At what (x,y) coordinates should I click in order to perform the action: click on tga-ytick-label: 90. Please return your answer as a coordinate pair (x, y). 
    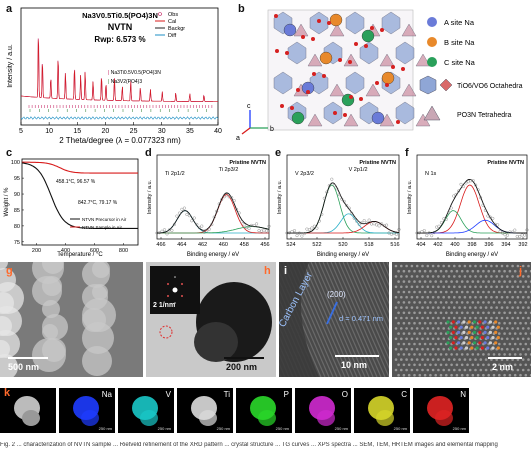
    Looking at the image, I should click on (17, 195).